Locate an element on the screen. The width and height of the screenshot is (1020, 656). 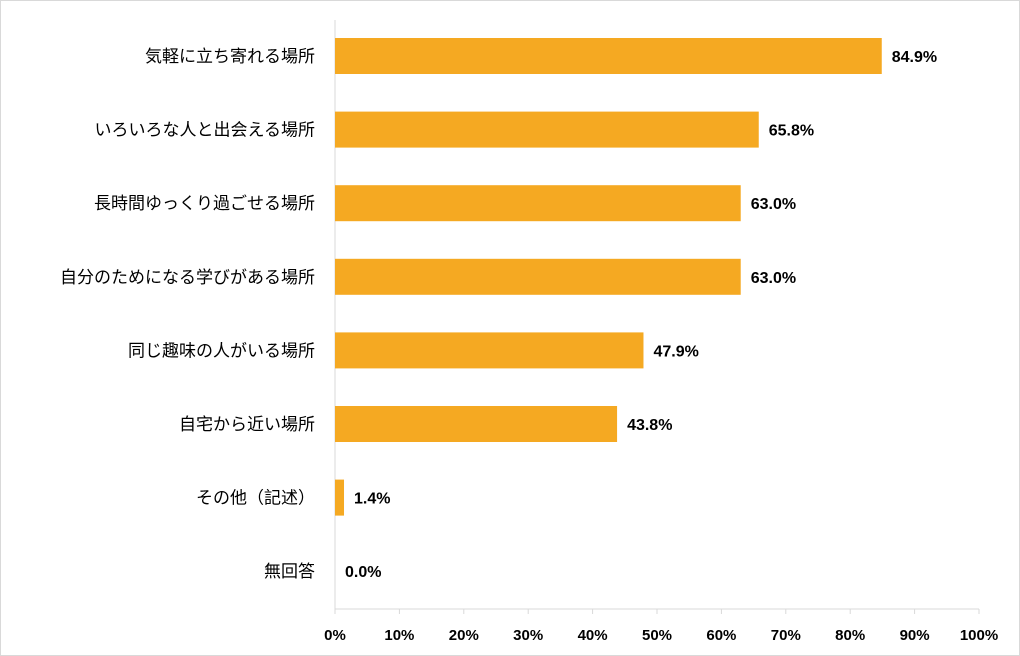
x-tick-label: 80% is located at coordinates (850, 635).